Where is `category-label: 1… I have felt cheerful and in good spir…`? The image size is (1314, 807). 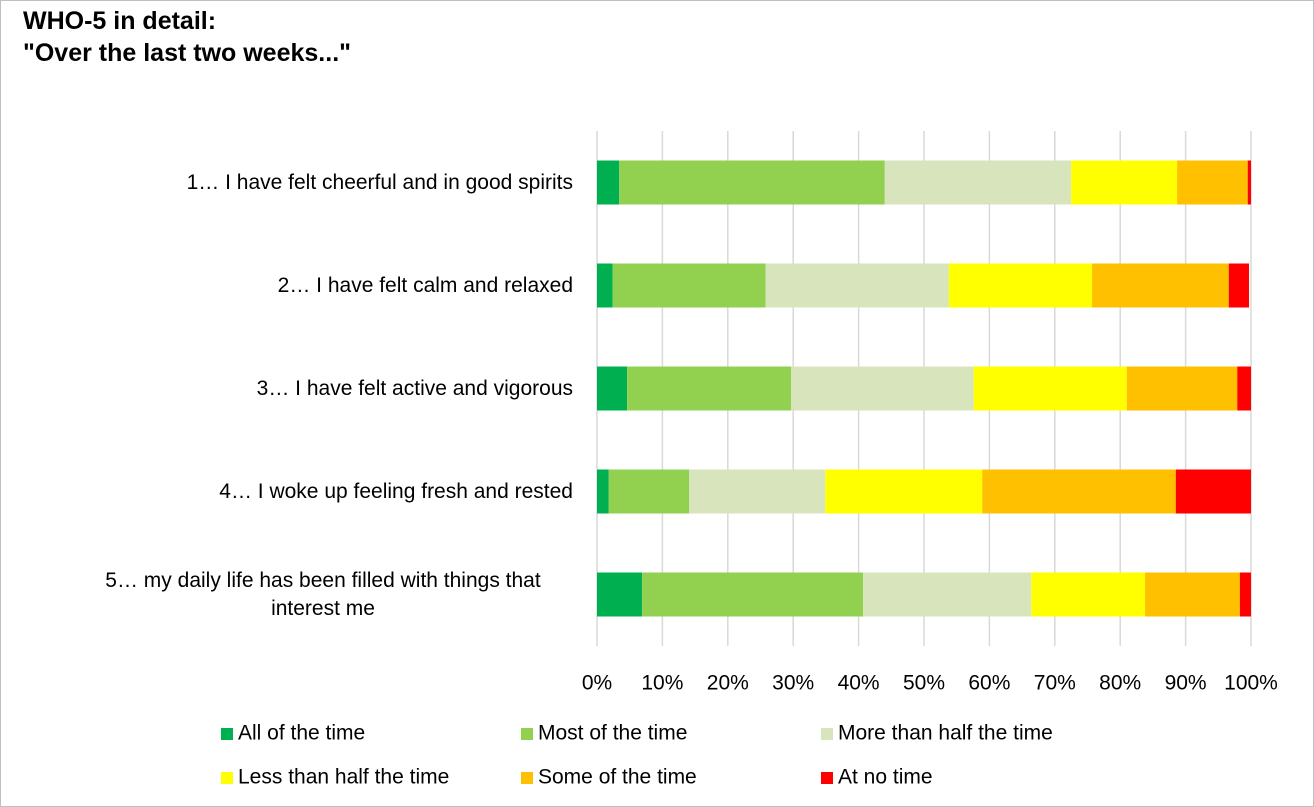
category-label: 1… I have felt cheerful and in good spir… is located at coordinates (379, 182).